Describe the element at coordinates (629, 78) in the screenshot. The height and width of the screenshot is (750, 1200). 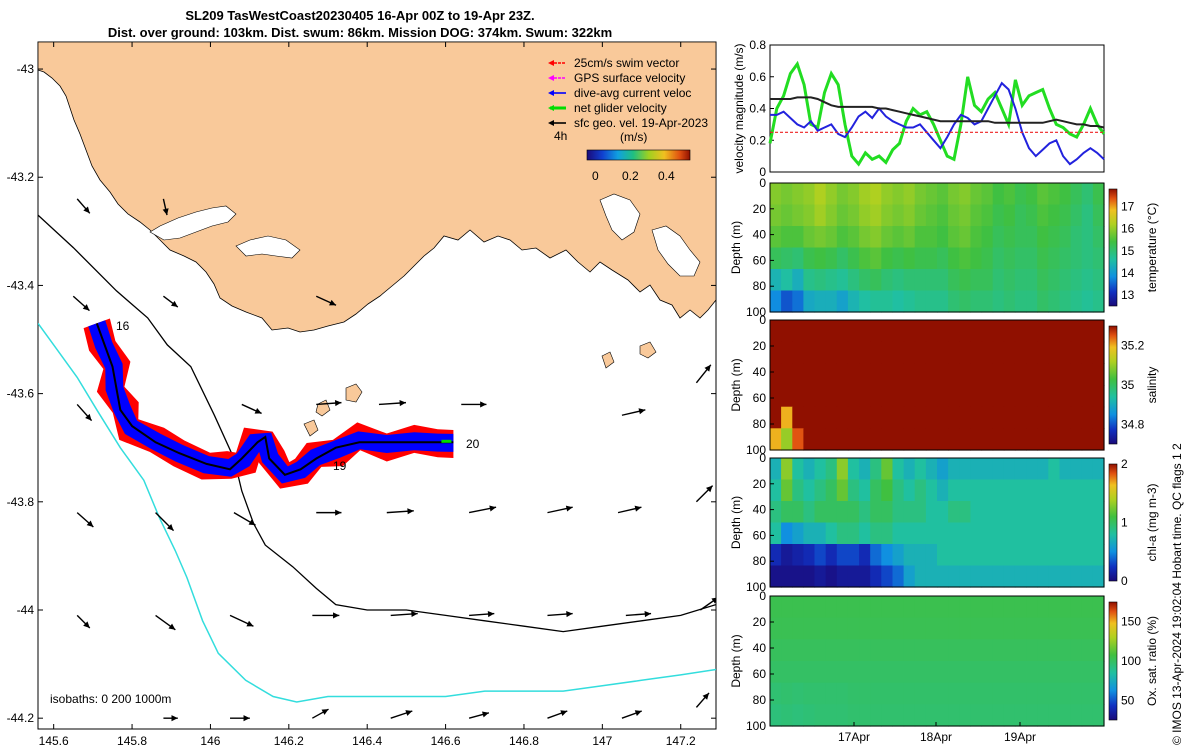
I see `legend-label: GPS surface velocity` at that location.